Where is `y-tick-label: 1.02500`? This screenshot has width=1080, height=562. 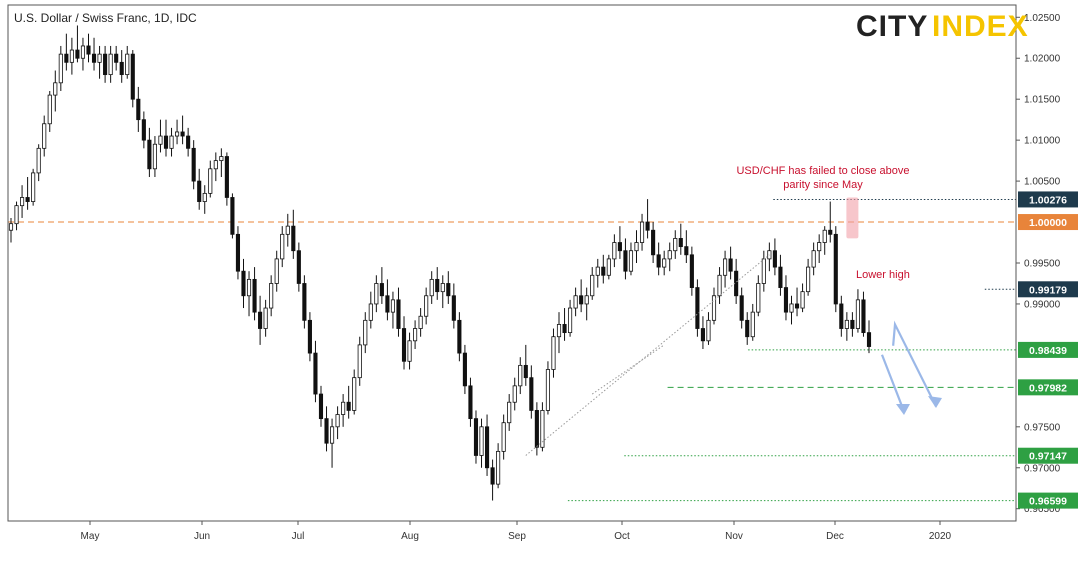
y-tick-label: 1.02500 is located at coordinates (1042, 18).